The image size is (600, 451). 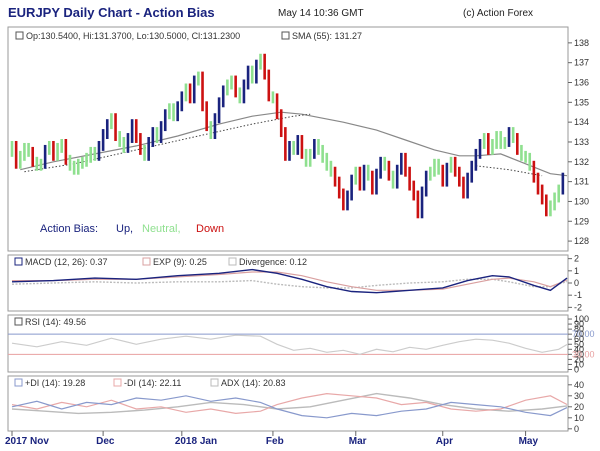 What do you see at coordinates (581, 221) in the screenshot?
I see `y-tick-label-price: 129` at bounding box center [581, 221].